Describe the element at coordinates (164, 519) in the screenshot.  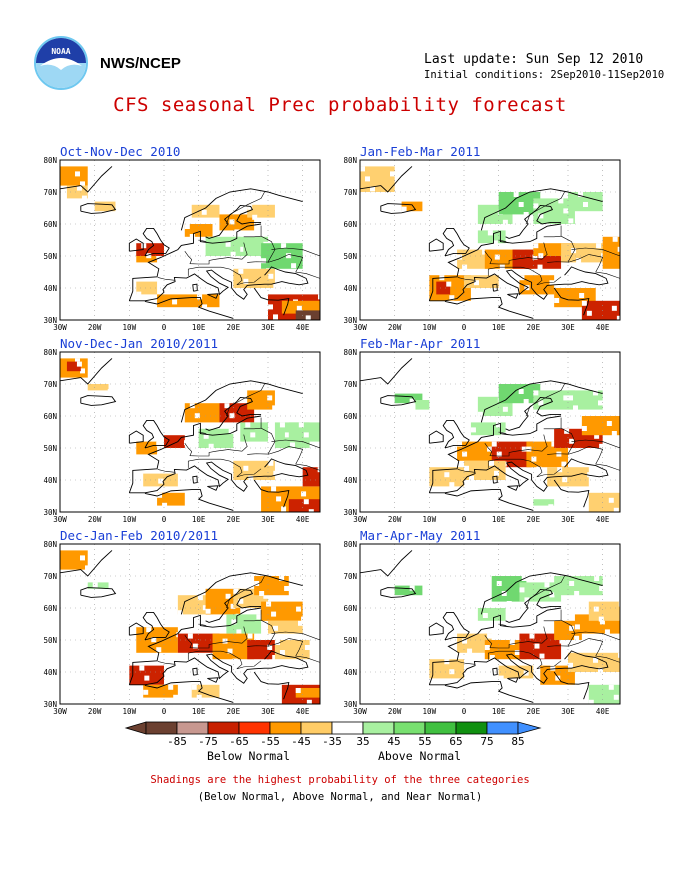
I see `lon-tick-label: 0` at that location.